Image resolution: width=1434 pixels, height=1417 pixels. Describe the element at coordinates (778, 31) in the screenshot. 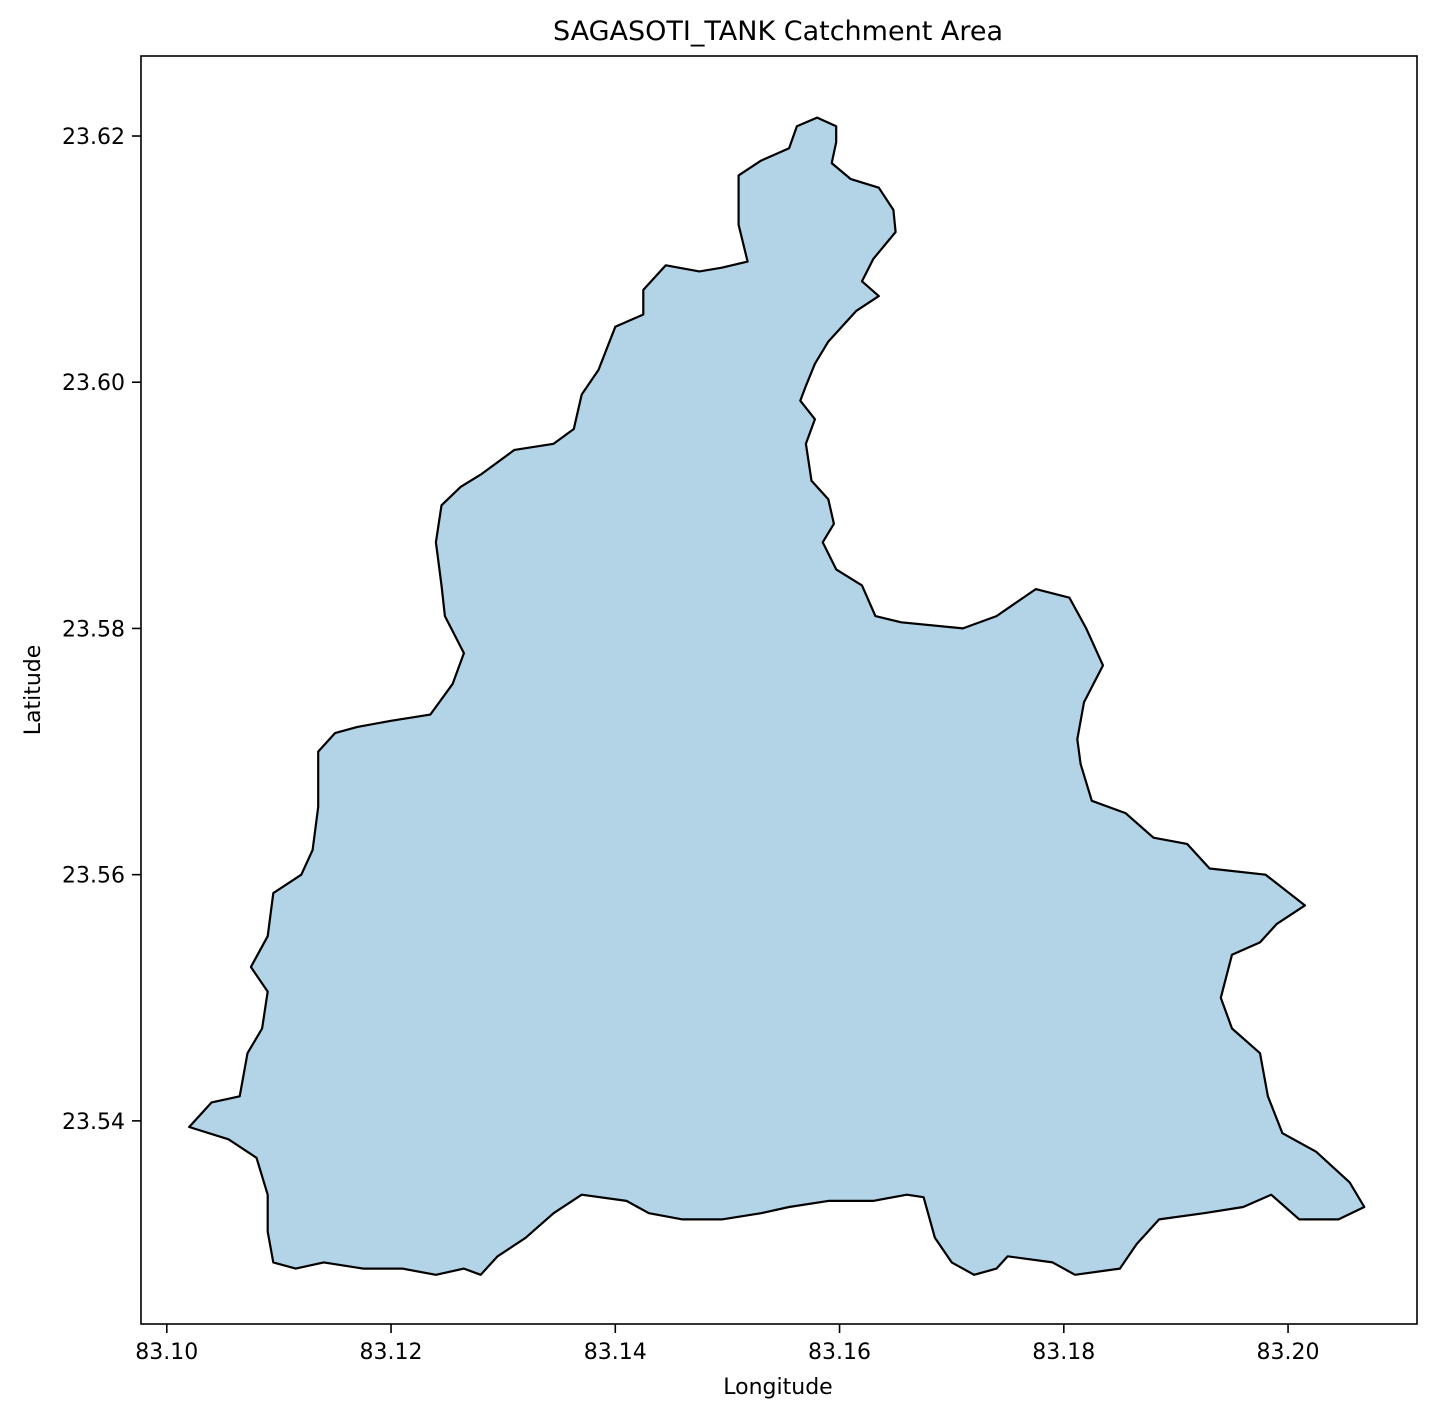

I see `chart-title: SAGASOTI_TANK Catchment Area` at that location.